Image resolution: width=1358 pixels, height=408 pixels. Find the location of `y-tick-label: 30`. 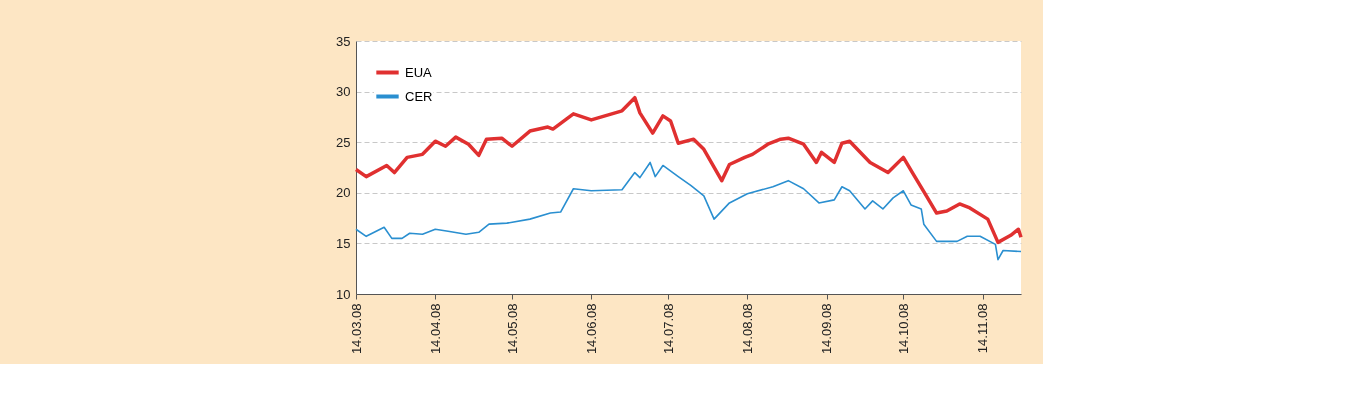

y-tick-label: 30 is located at coordinates (343, 92).